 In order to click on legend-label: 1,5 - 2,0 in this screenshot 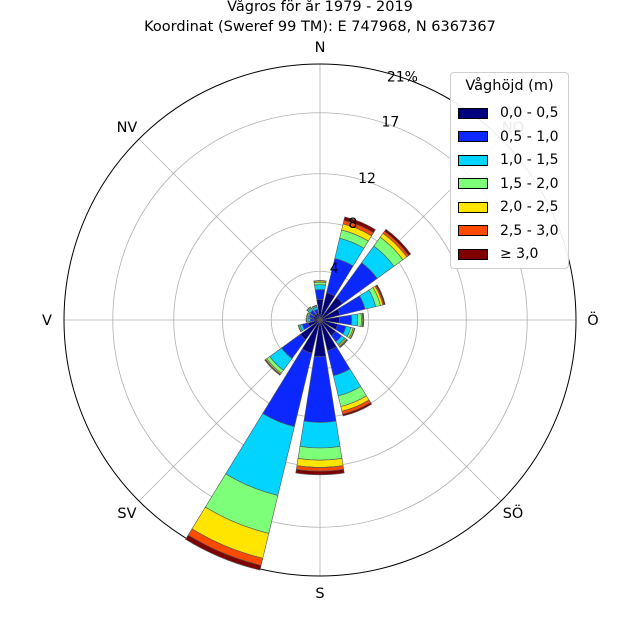, I will do `click(529, 183)`.